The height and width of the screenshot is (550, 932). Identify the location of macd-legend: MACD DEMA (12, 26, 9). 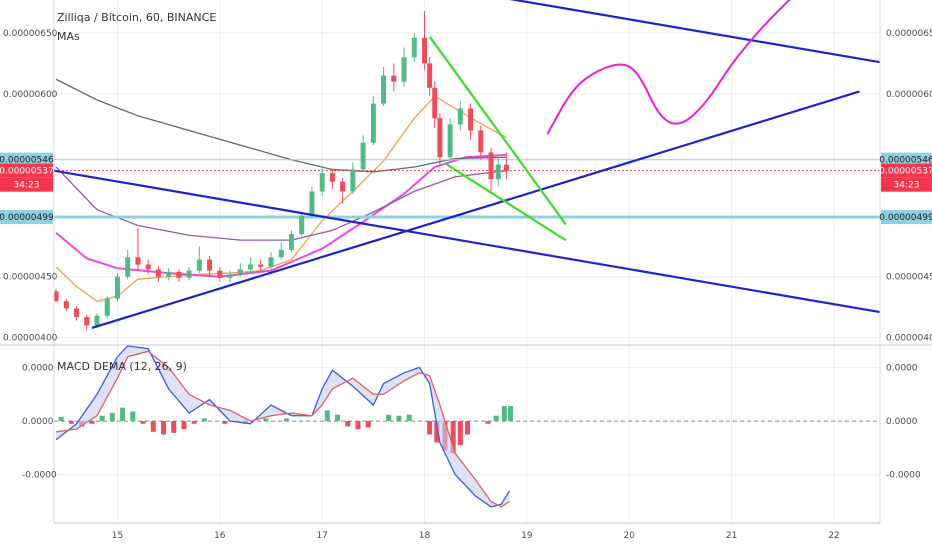
(122, 366).